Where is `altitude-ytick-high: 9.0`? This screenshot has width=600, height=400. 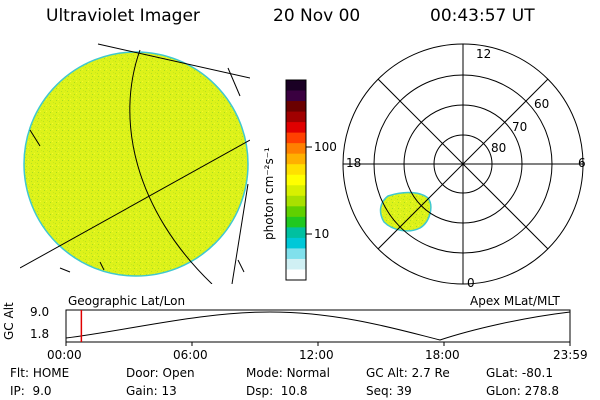
altitude-ytick-high: 9.0 is located at coordinates (40, 312).